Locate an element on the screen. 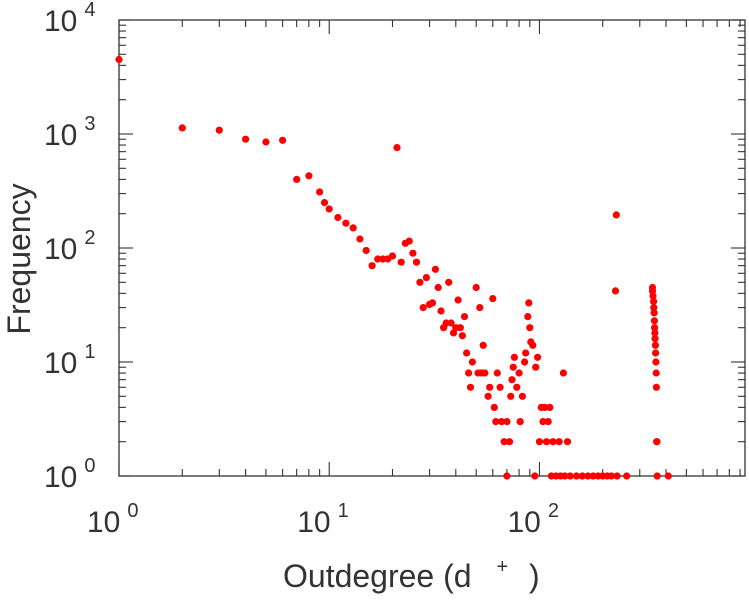 This screenshot has height=600, width=749. y-tick-label-exponent: 3 is located at coordinates (89, 124).